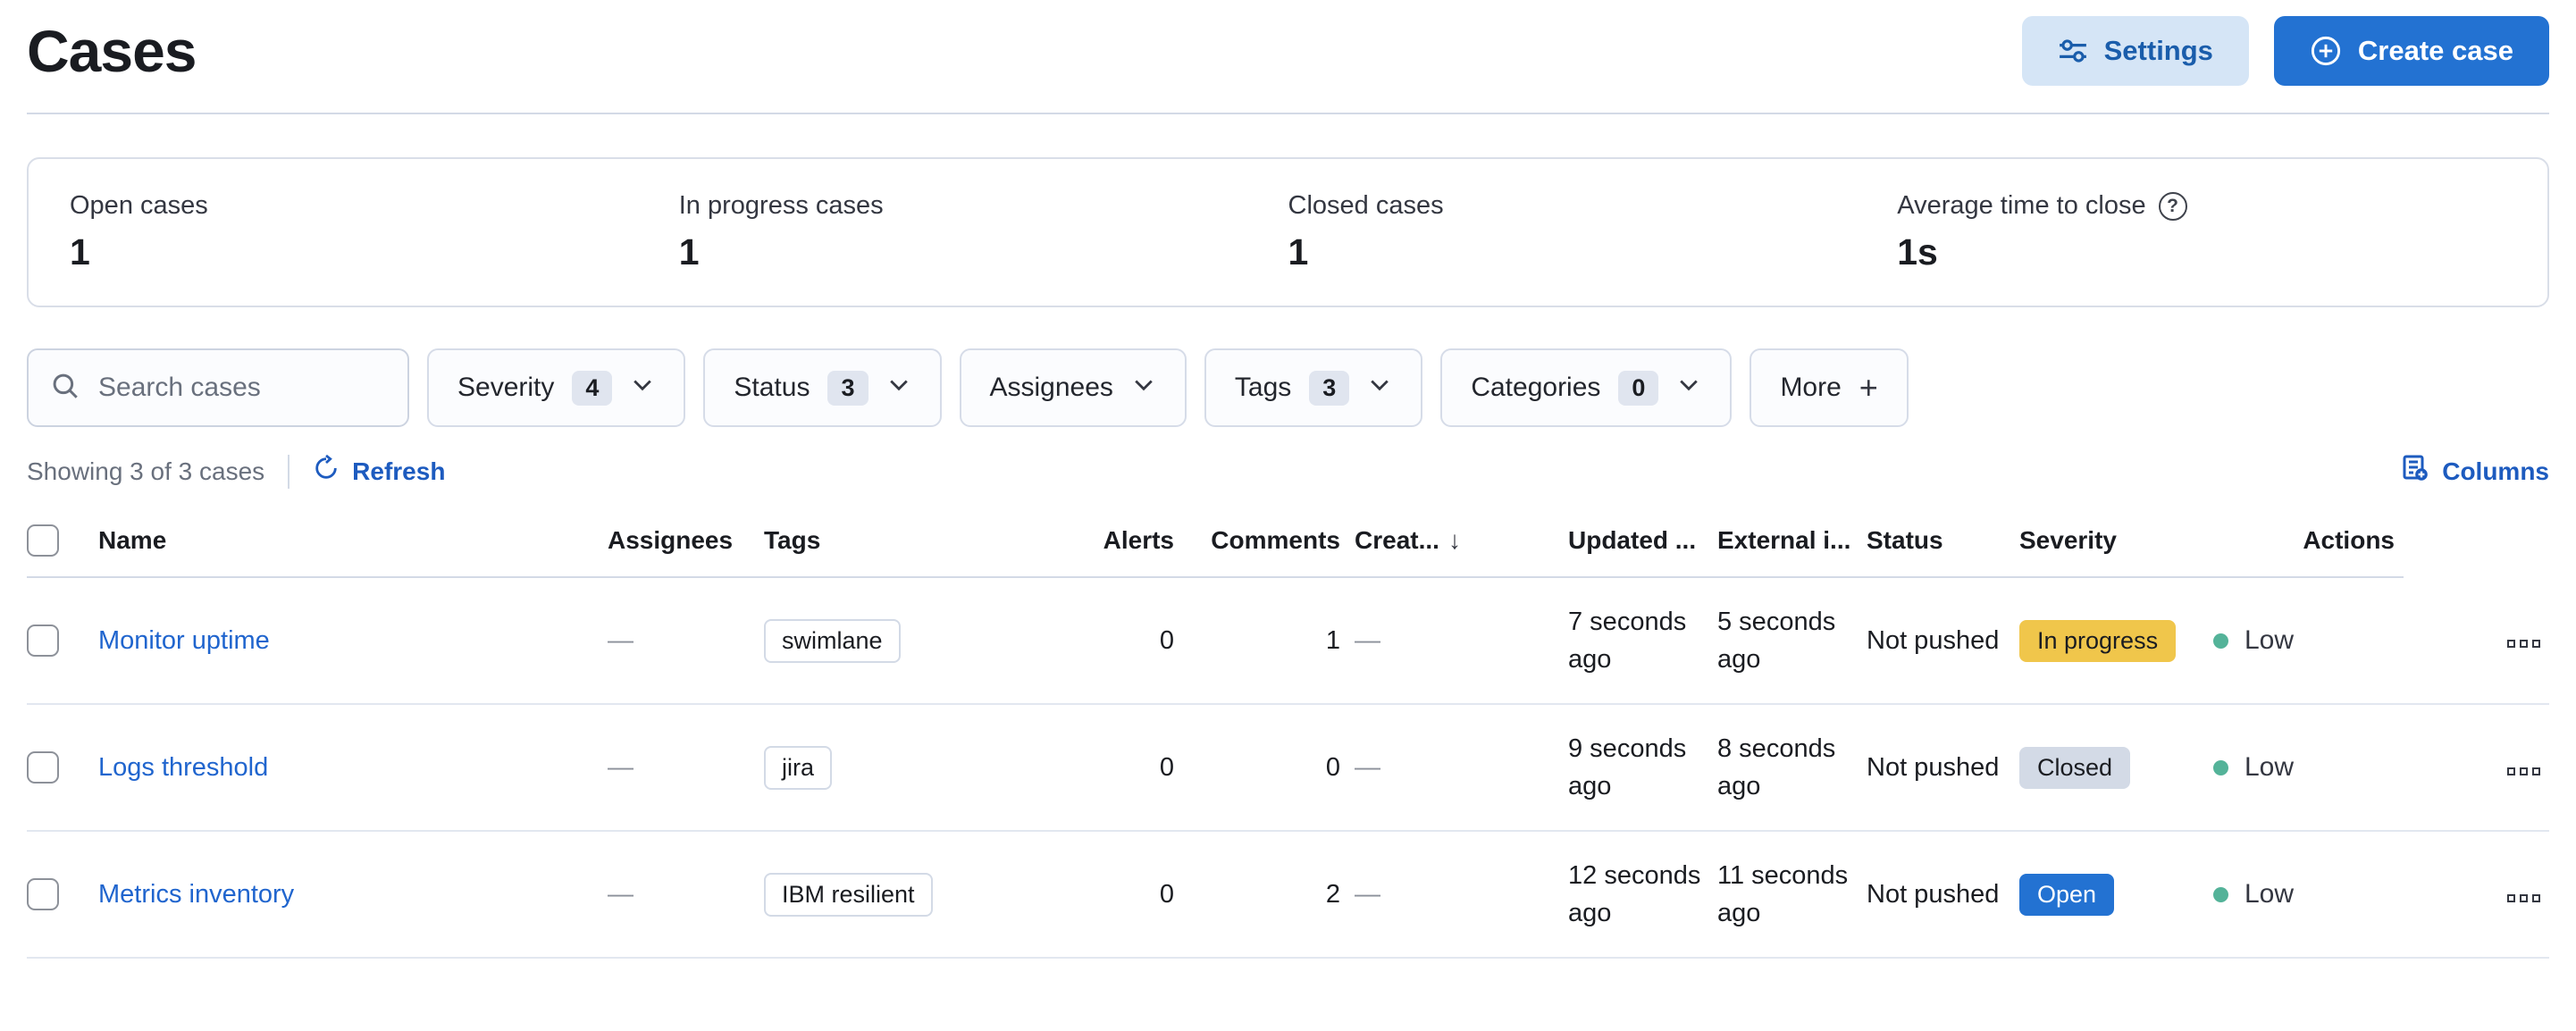  What do you see at coordinates (241, 388) in the screenshot?
I see `search-input` at bounding box center [241, 388].